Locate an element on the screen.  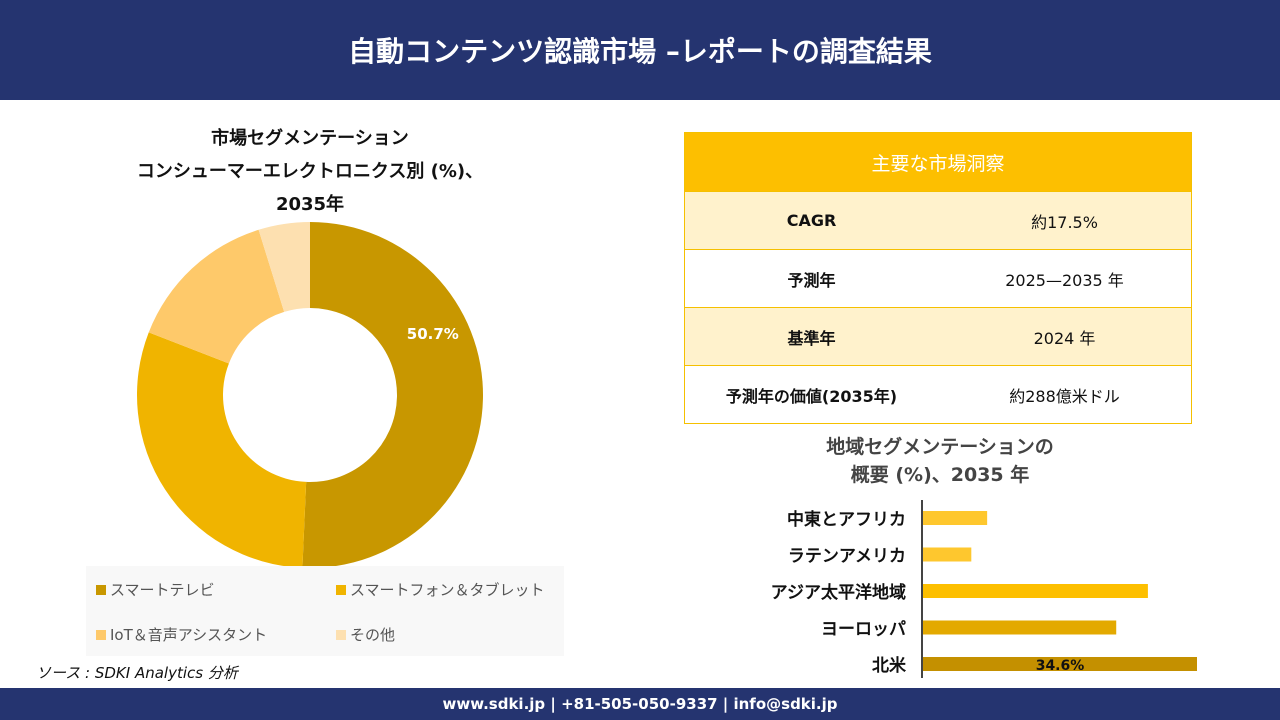
legend-item: スマートテレビ is located at coordinates (155, 589).